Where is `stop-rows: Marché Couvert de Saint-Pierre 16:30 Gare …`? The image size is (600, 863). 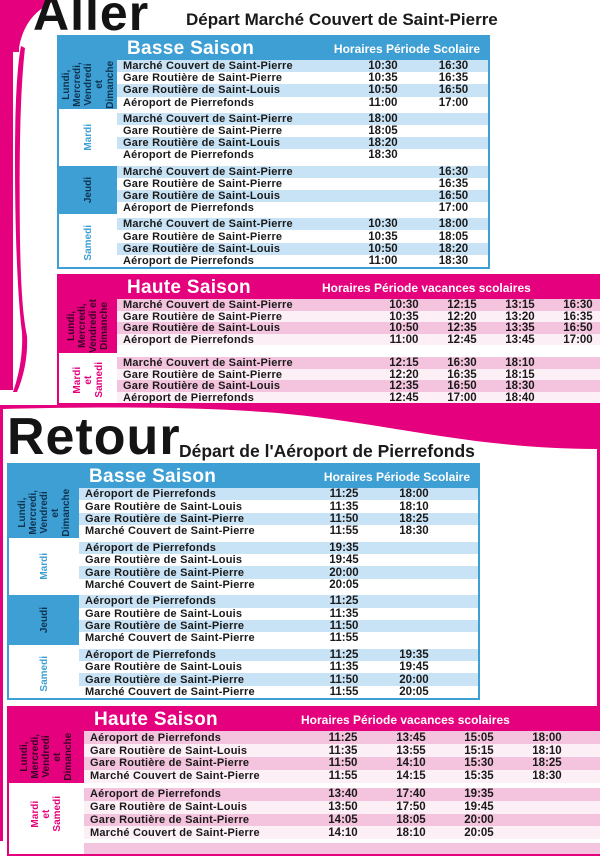
stop-rows: Marché Couvert de Saint-Pierre 16:30 Gare … is located at coordinates (302, 190).